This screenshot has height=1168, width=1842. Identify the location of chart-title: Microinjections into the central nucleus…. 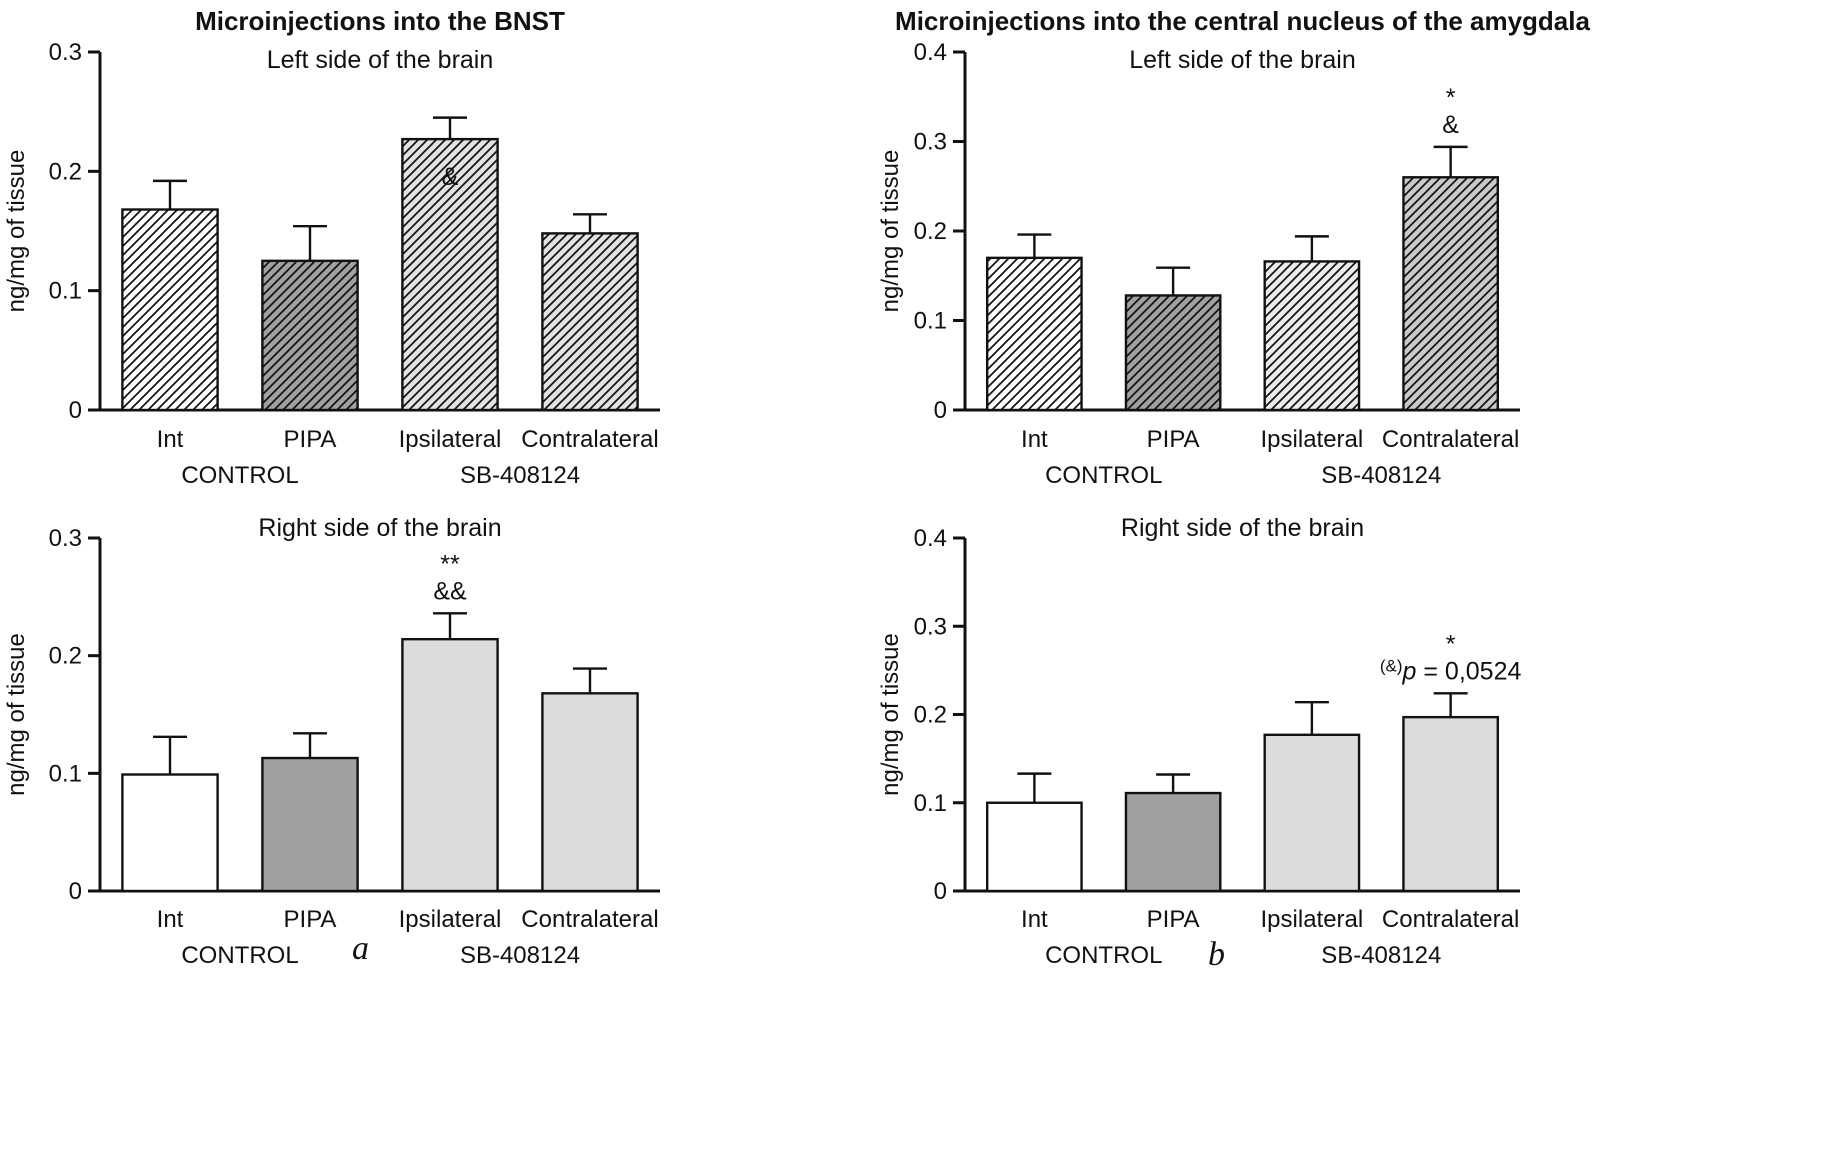
(1242, 21).